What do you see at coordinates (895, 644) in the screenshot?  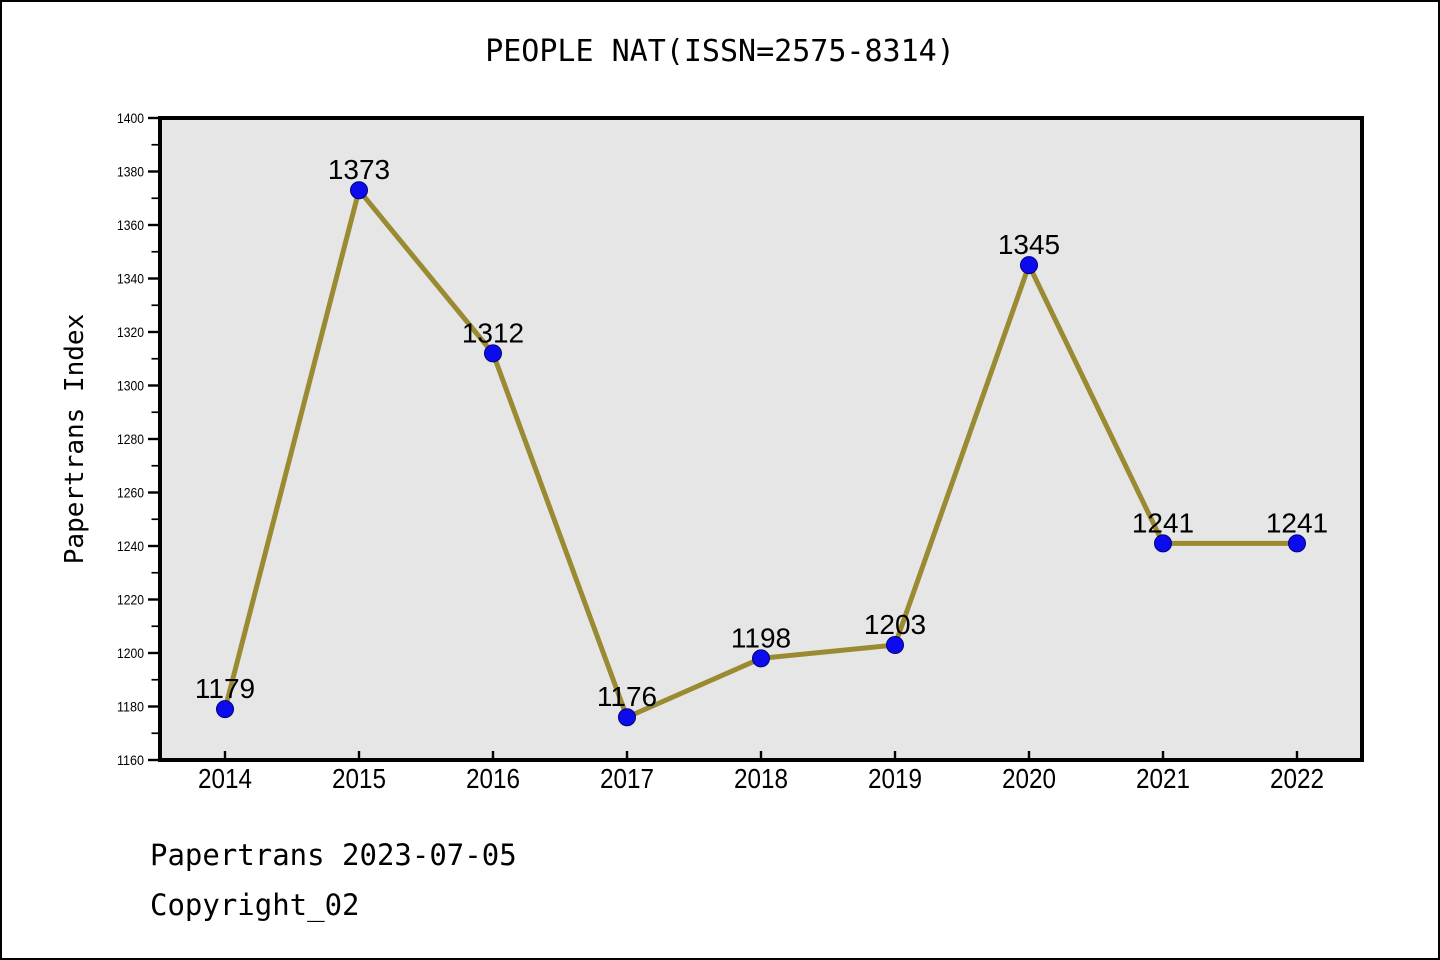 I see `data-point-2019` at bounding box center [895, 644].